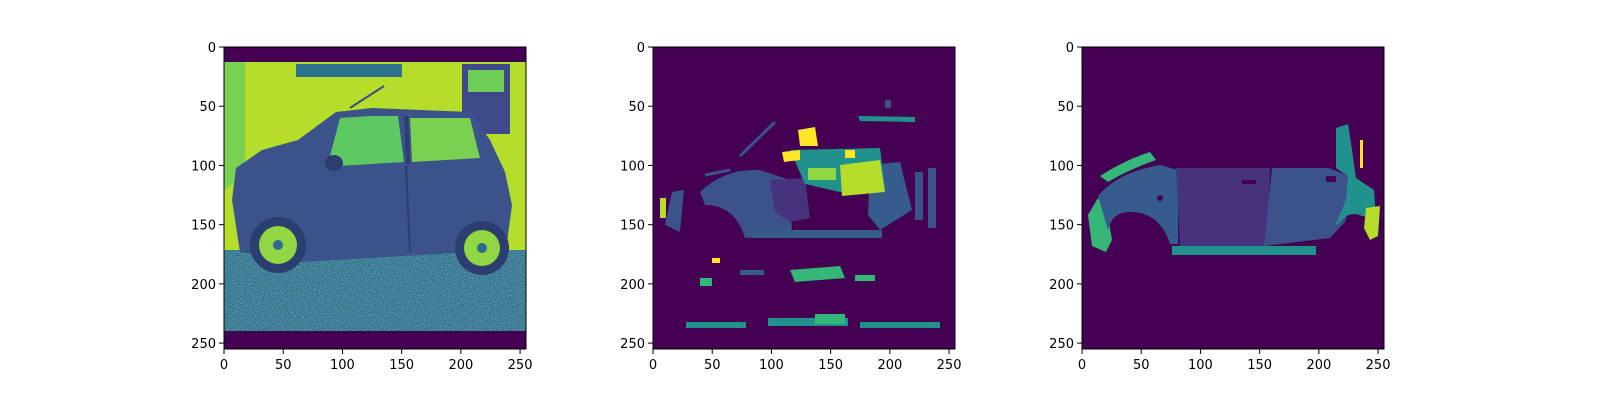 Image resolution: width=1600 pixels, height=400 pixels. I want to click on mask-rear-strip, so click(919, 196).